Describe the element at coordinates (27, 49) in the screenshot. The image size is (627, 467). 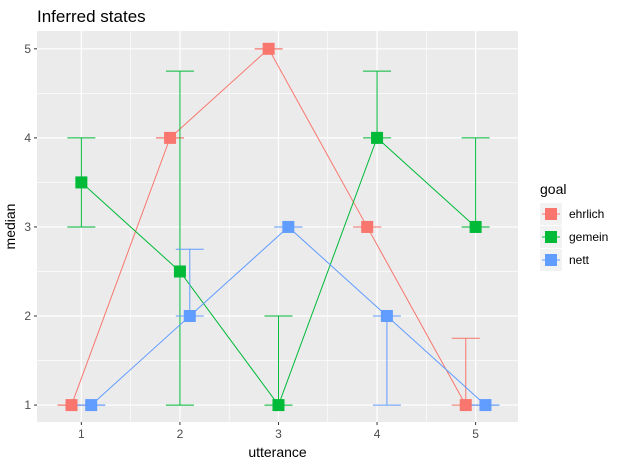
I see `y-tick-label: 5` at that location.